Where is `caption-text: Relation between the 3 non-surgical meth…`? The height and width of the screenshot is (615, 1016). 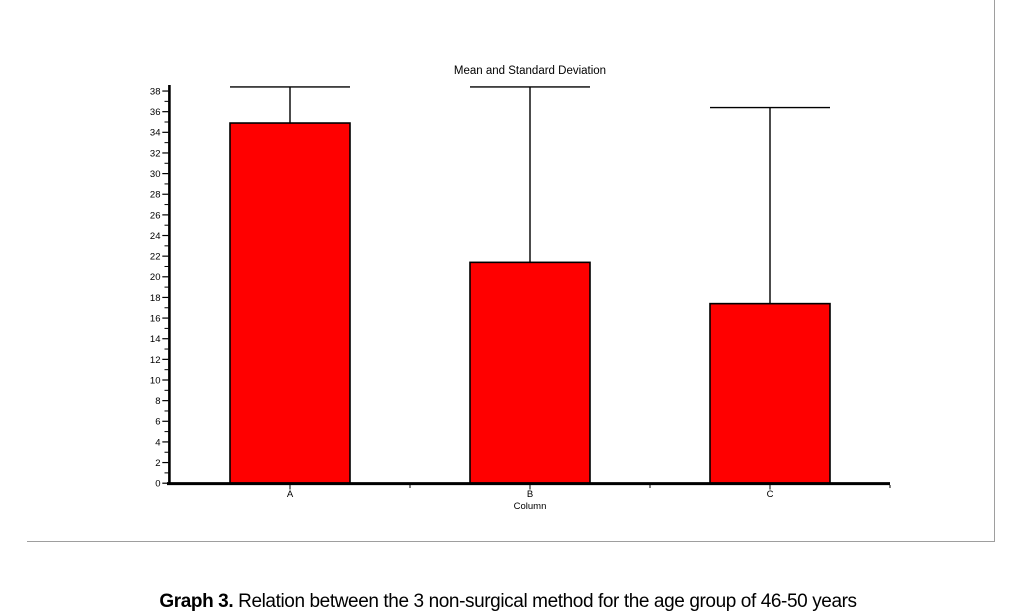 caption-text: Relation between the 3 non-surgical meth… is located at coordinates (547, 601).